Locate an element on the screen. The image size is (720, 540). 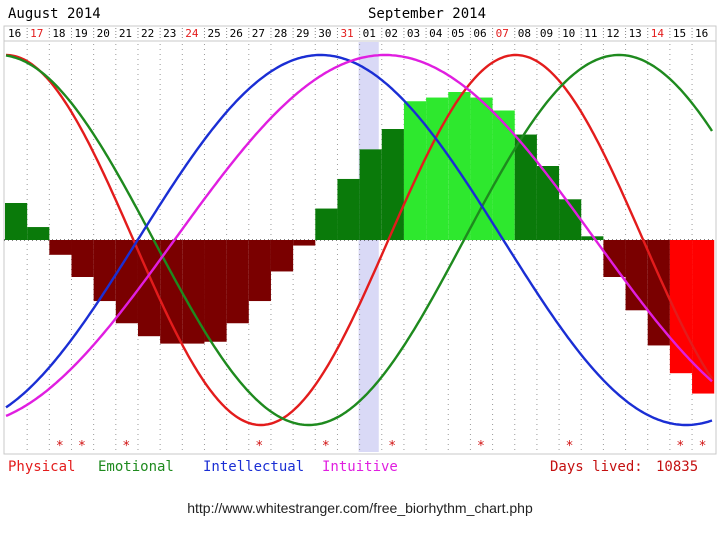
day-label: 31 is located at coordinates (346, 33).